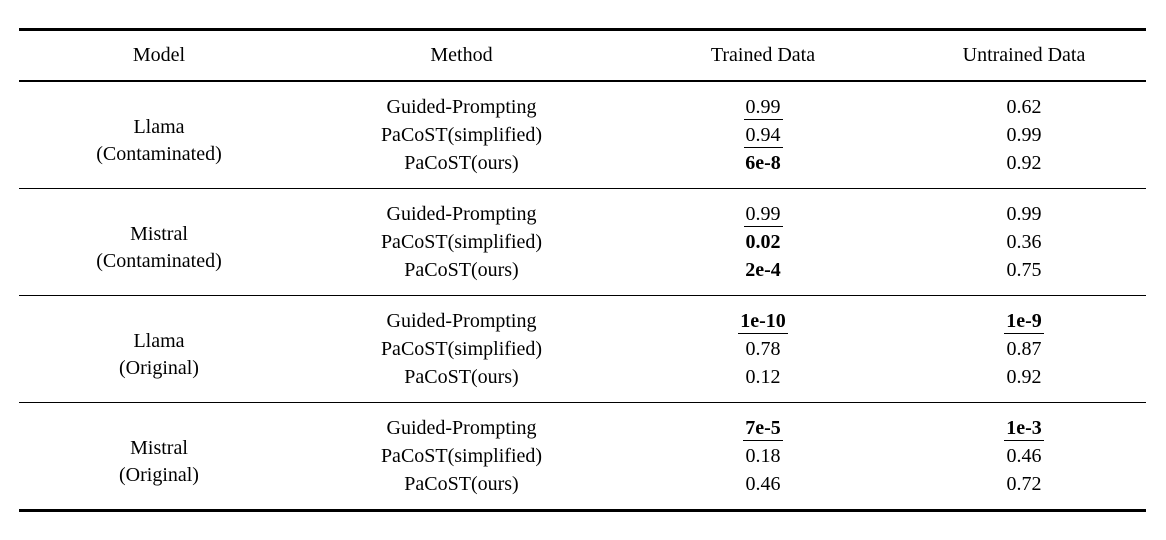 The image size is (1166, 540). I want to click on untrained-value-cell: 0.62, so click(1024, 101).